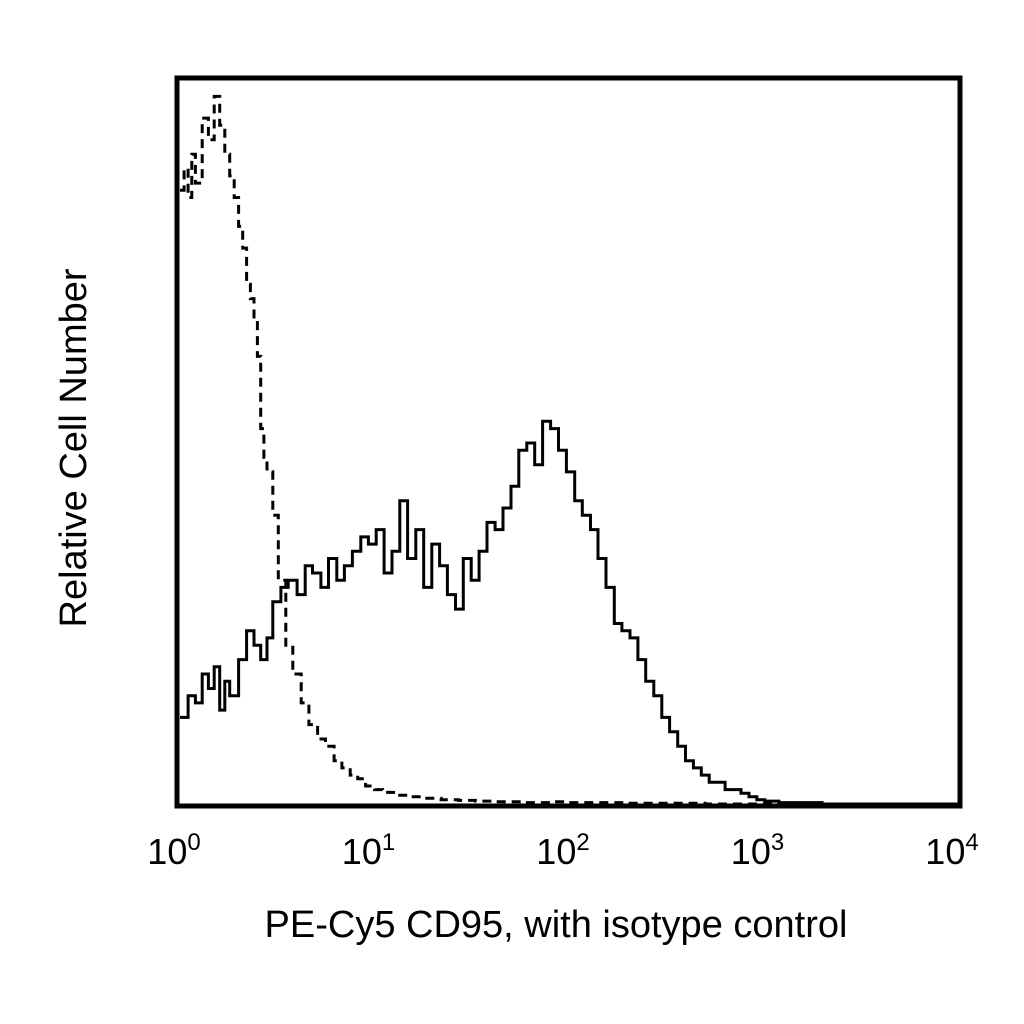  I want to click on y-axis-title: Relative Cell Number, so click(74, 447).